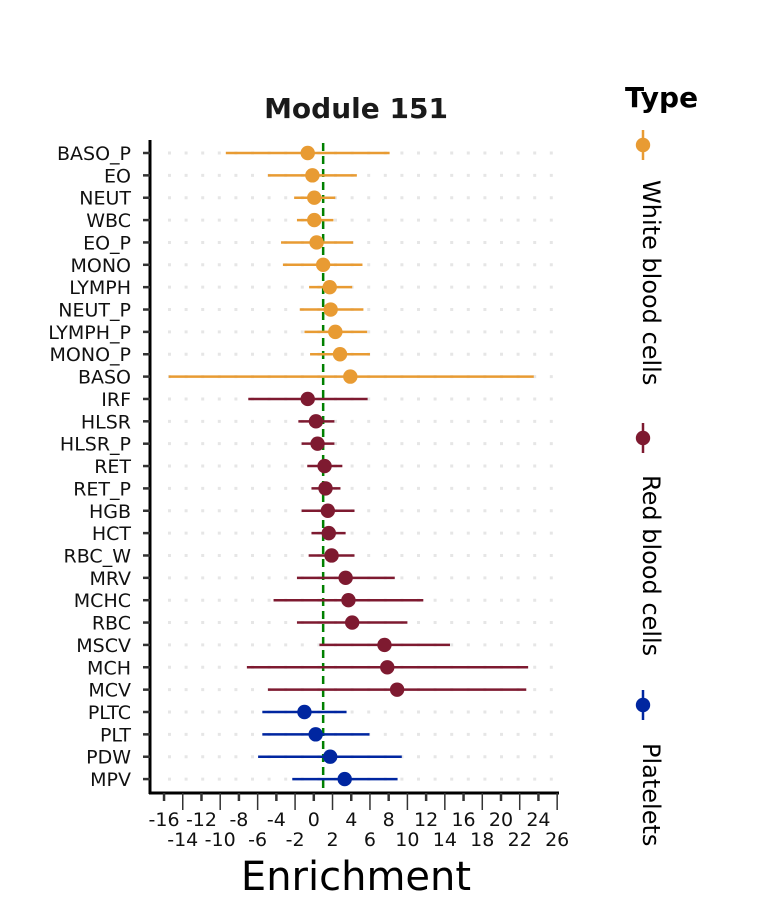 Image resolution: width=768 pixels, height=921 pixels. What do you see at coordinates (356, 877) in the screenshot?
I see `x-axis-label: Enrichment` at bounding box center [356, 877].